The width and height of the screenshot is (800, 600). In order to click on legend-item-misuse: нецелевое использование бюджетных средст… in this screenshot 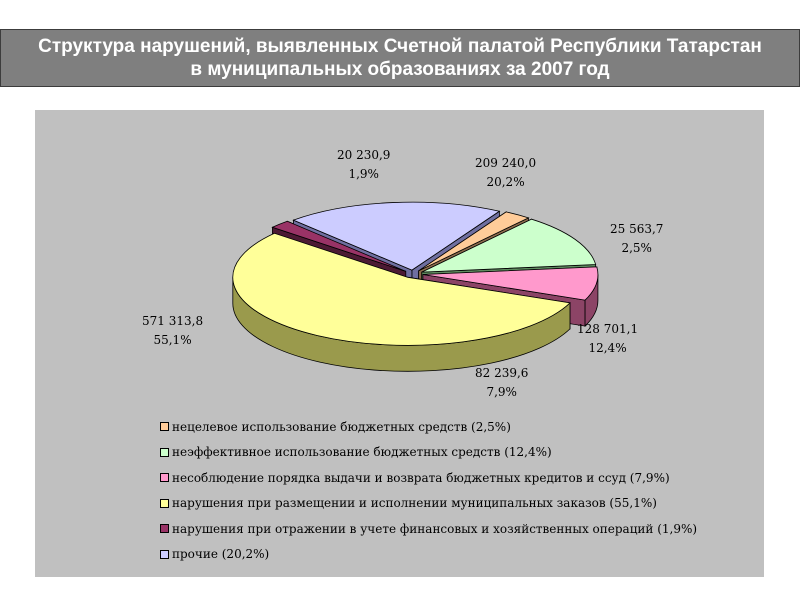, I will do `click(428, 427)`.